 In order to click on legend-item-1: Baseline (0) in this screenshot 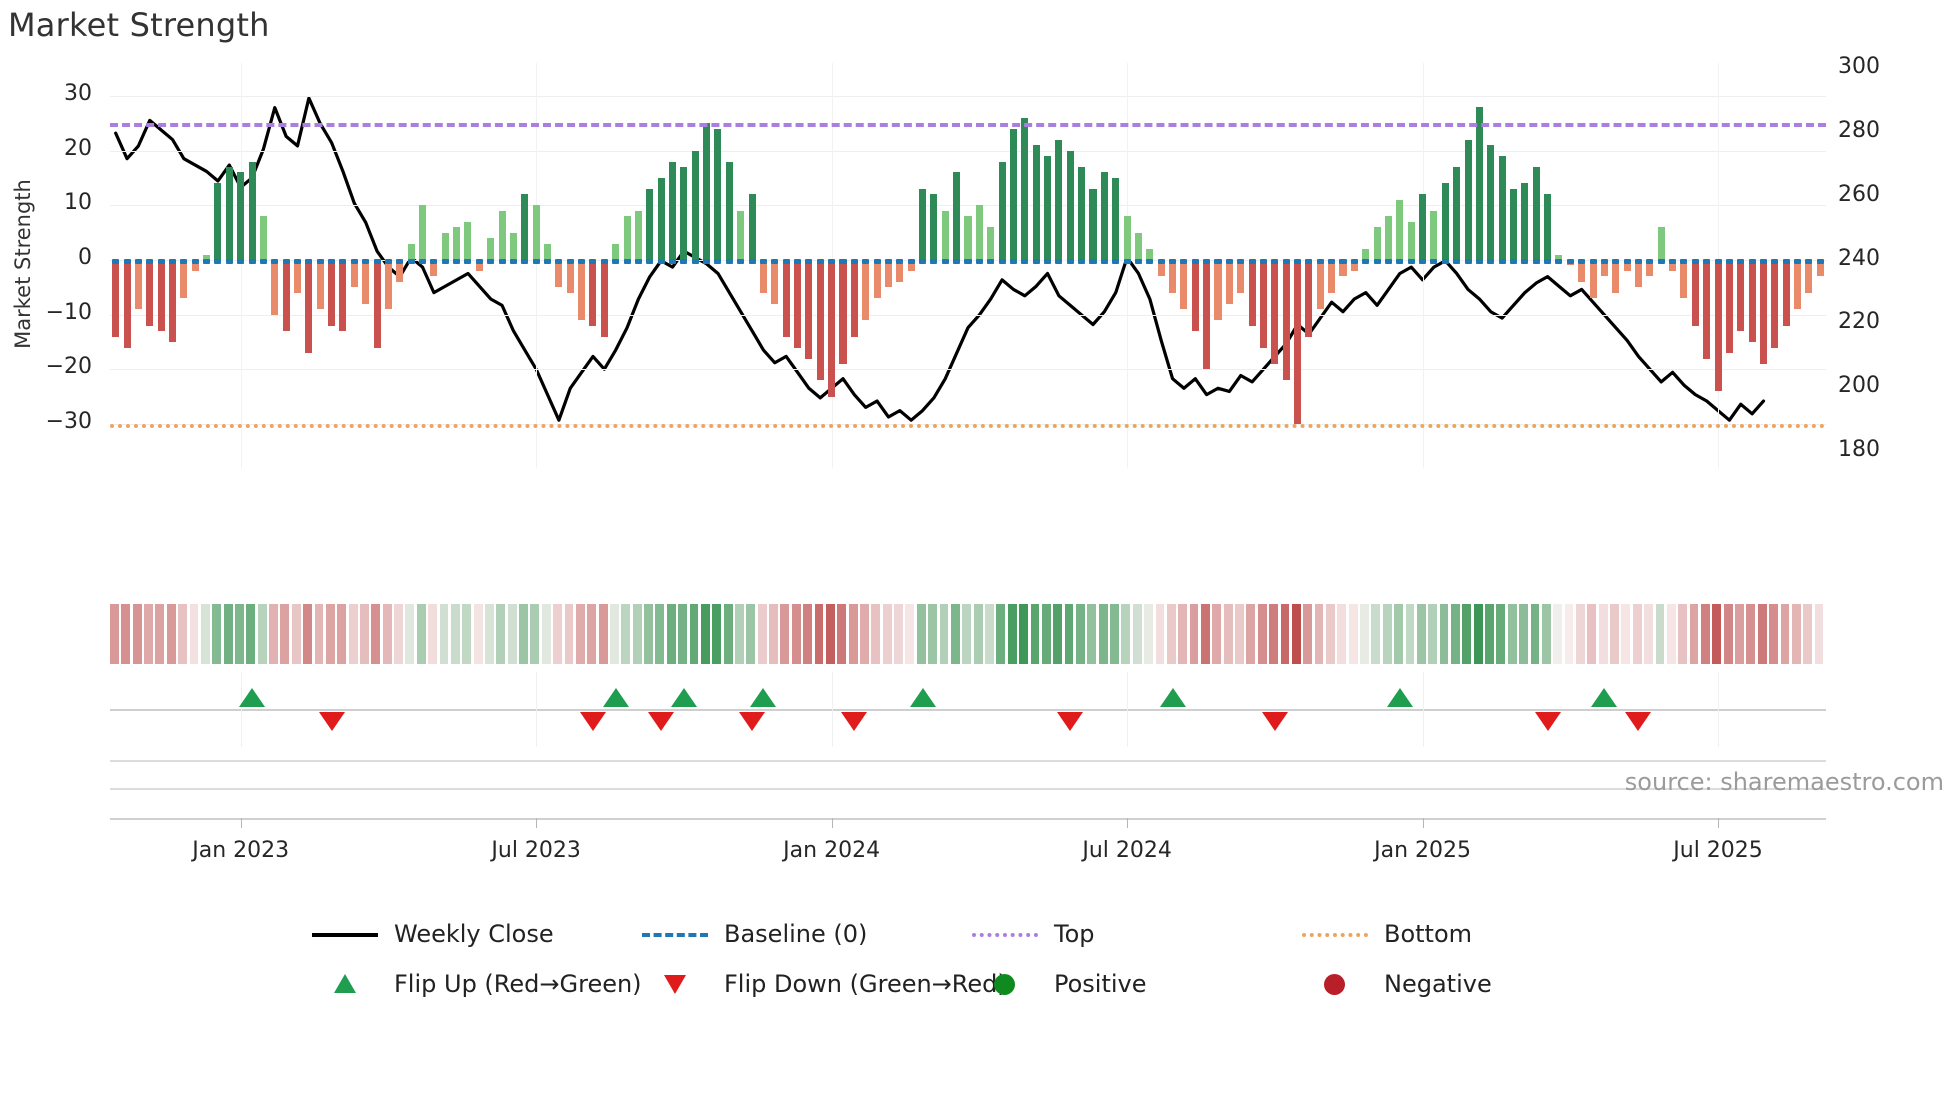, I will do `click(753, 934)`.